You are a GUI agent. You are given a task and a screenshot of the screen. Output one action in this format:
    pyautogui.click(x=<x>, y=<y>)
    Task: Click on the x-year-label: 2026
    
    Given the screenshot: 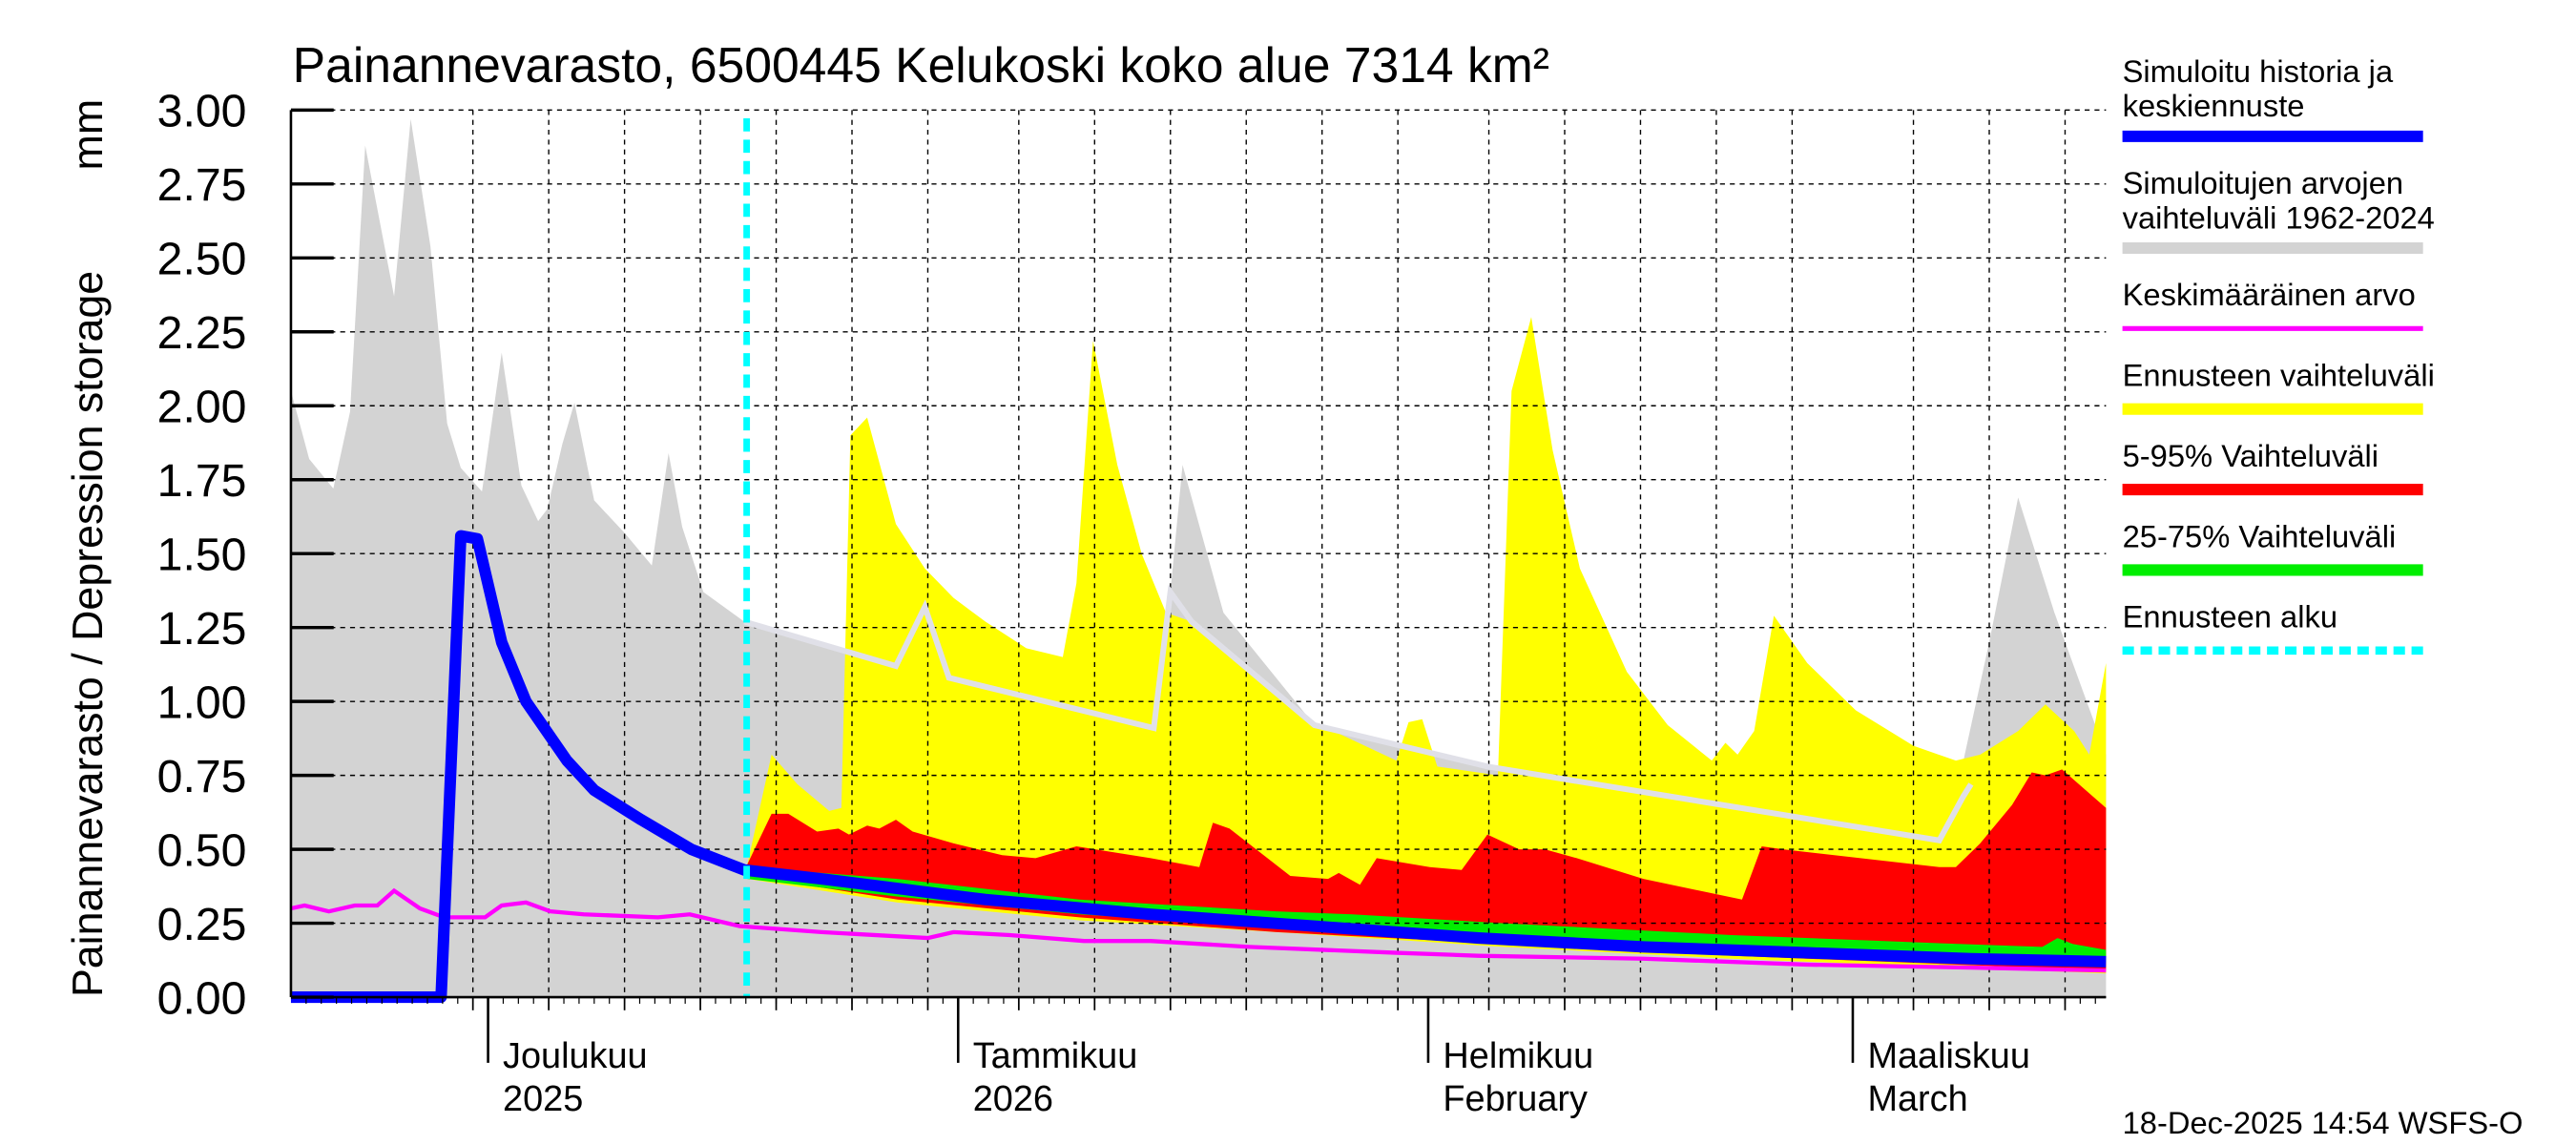 What is the action you would take?
    pyautogui.click(x=1013, y=1099)
    